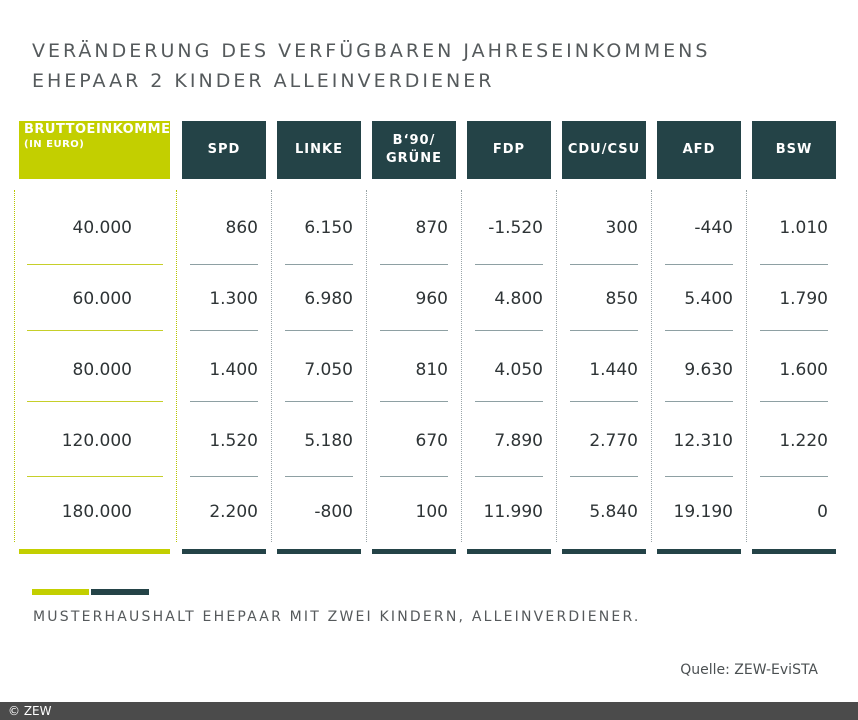 This screenshot has height=720, width=858. Describe the element at coordinates (233, 512) in the screenshot. I see `value-cell: 2.200` at that location.